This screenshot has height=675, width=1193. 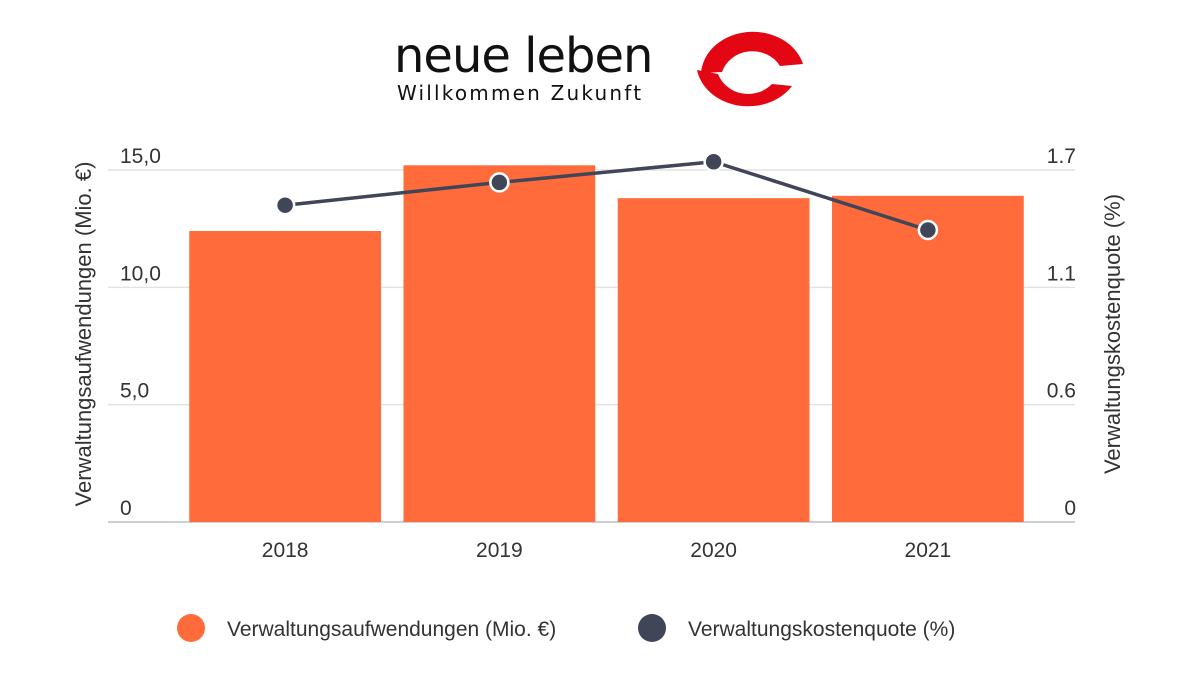 I want to click on right-tick-label: 0.6, so click(x=1061, y=391).